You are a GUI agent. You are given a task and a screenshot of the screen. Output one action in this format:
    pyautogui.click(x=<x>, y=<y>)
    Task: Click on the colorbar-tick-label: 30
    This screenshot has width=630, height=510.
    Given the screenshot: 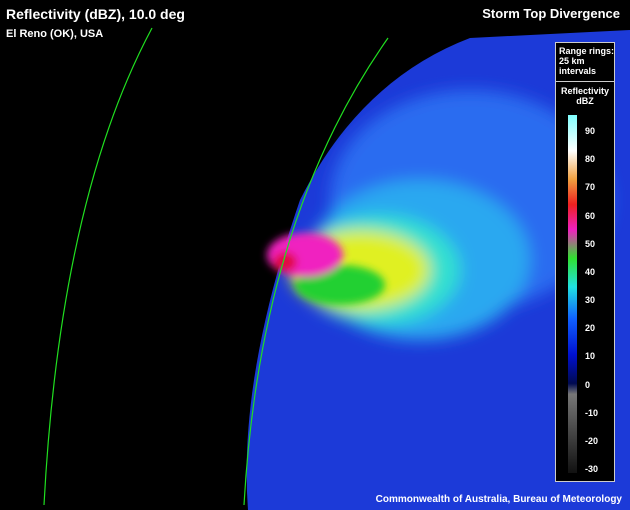 What is the action you would take?
    pyautogui.click(x=590, y=300)
    